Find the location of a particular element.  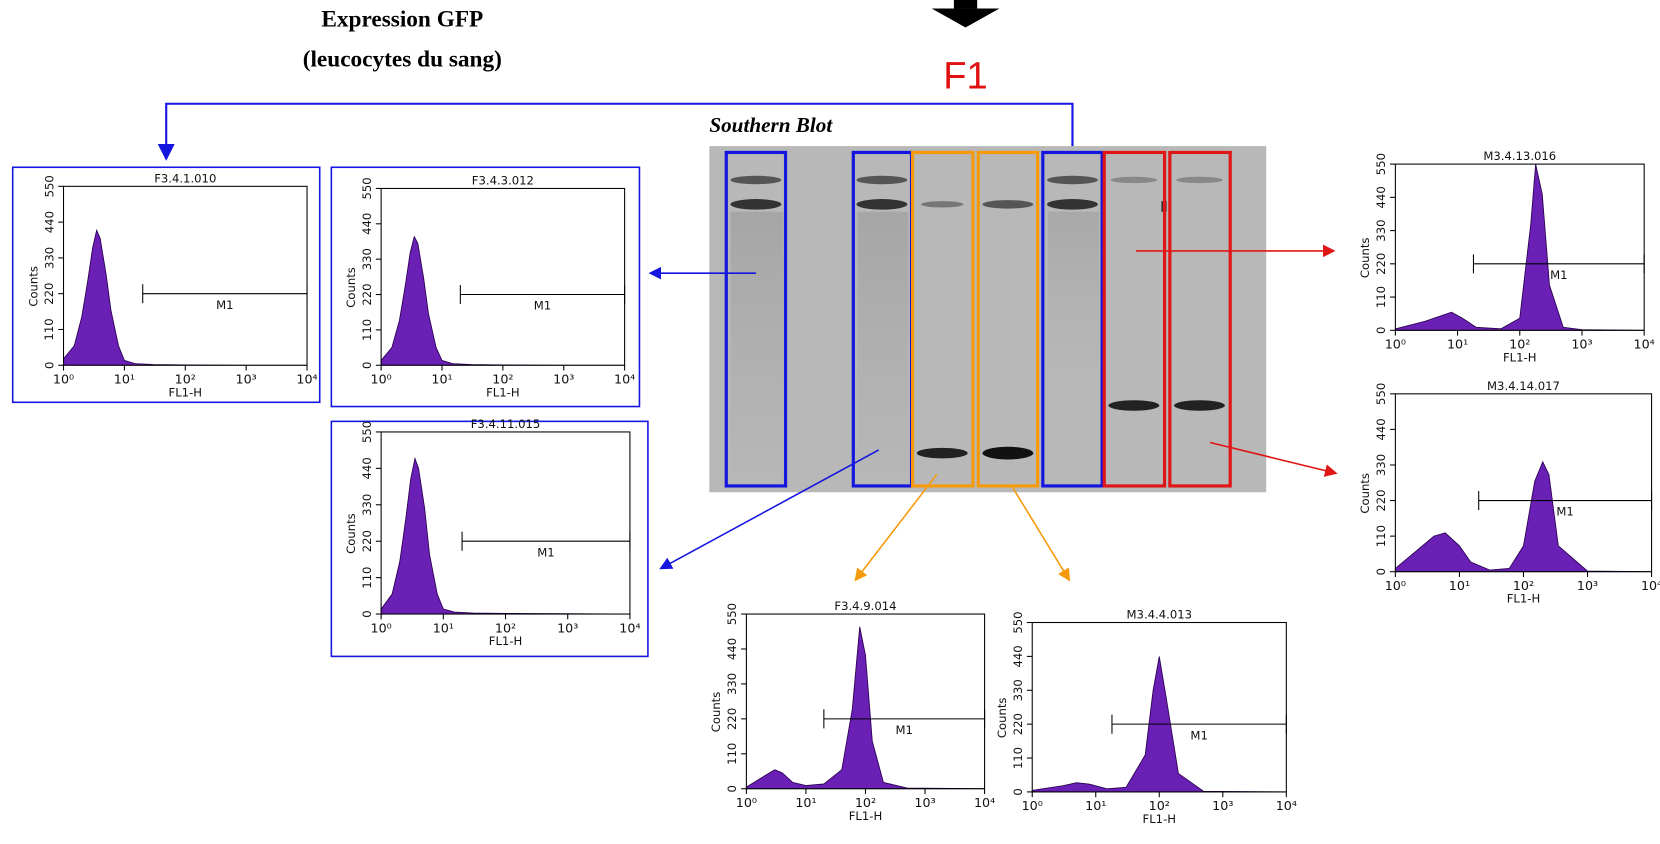

generation-label: F1 is located at coordinates (965, 76).